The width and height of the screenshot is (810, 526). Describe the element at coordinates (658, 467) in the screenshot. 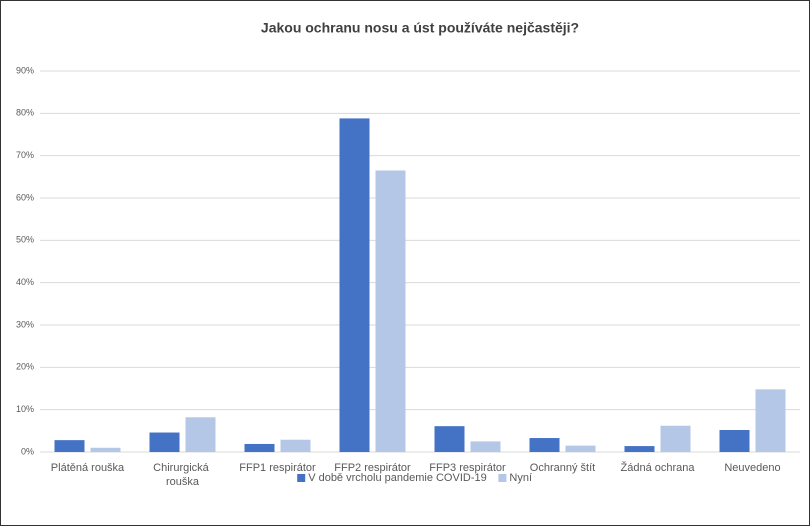

I see `x-tick-label: Žádná ochrana` at that location.